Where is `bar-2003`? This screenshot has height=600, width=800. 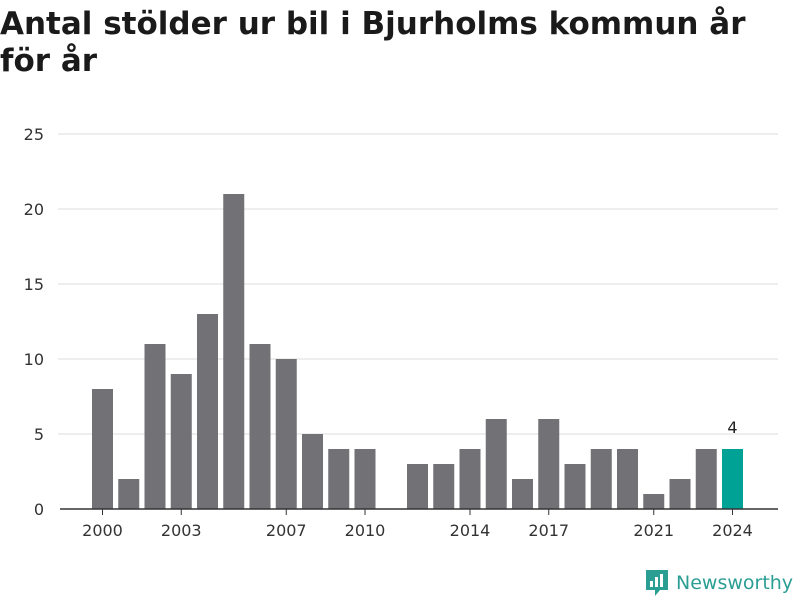
bar-2003 is located at coordinates (181, 441).